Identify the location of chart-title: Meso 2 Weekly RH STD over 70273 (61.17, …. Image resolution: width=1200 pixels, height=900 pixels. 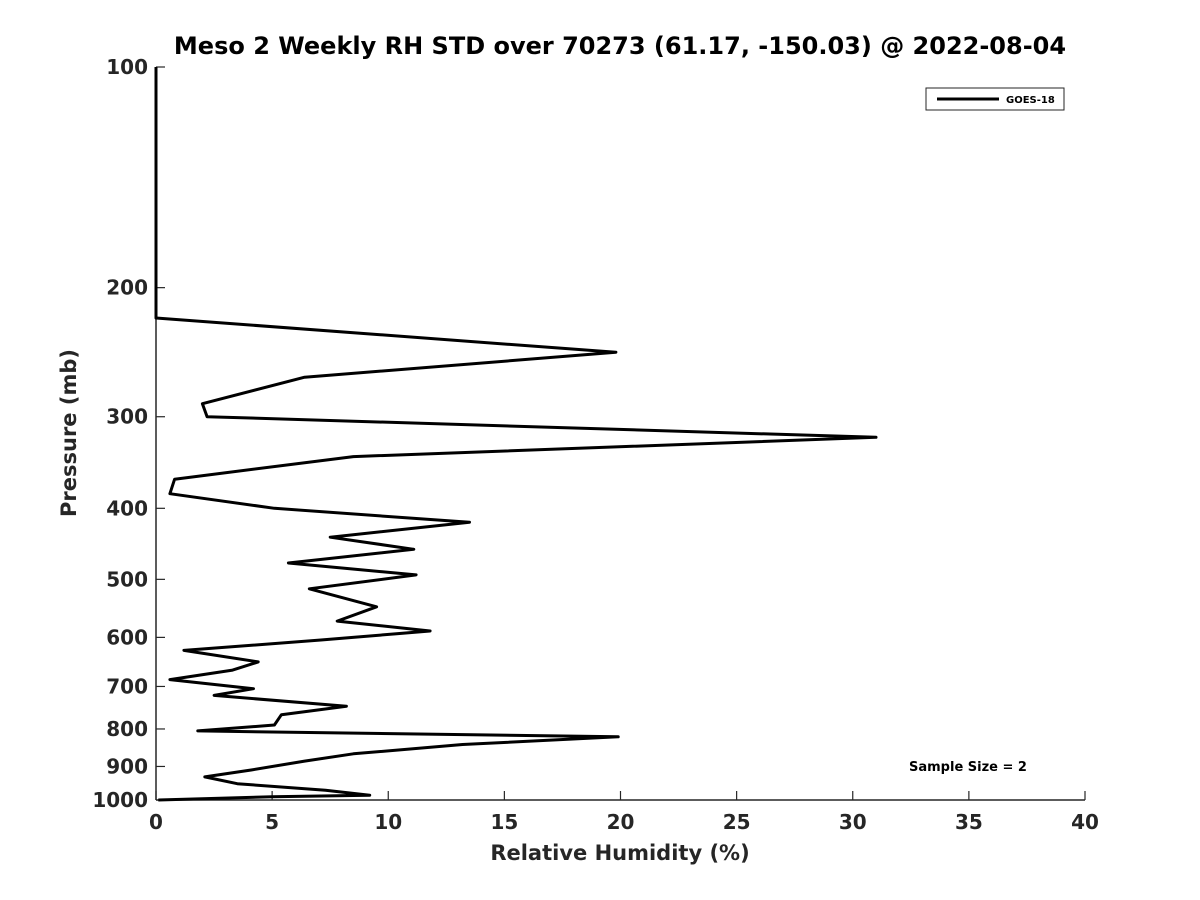
(620, 46).